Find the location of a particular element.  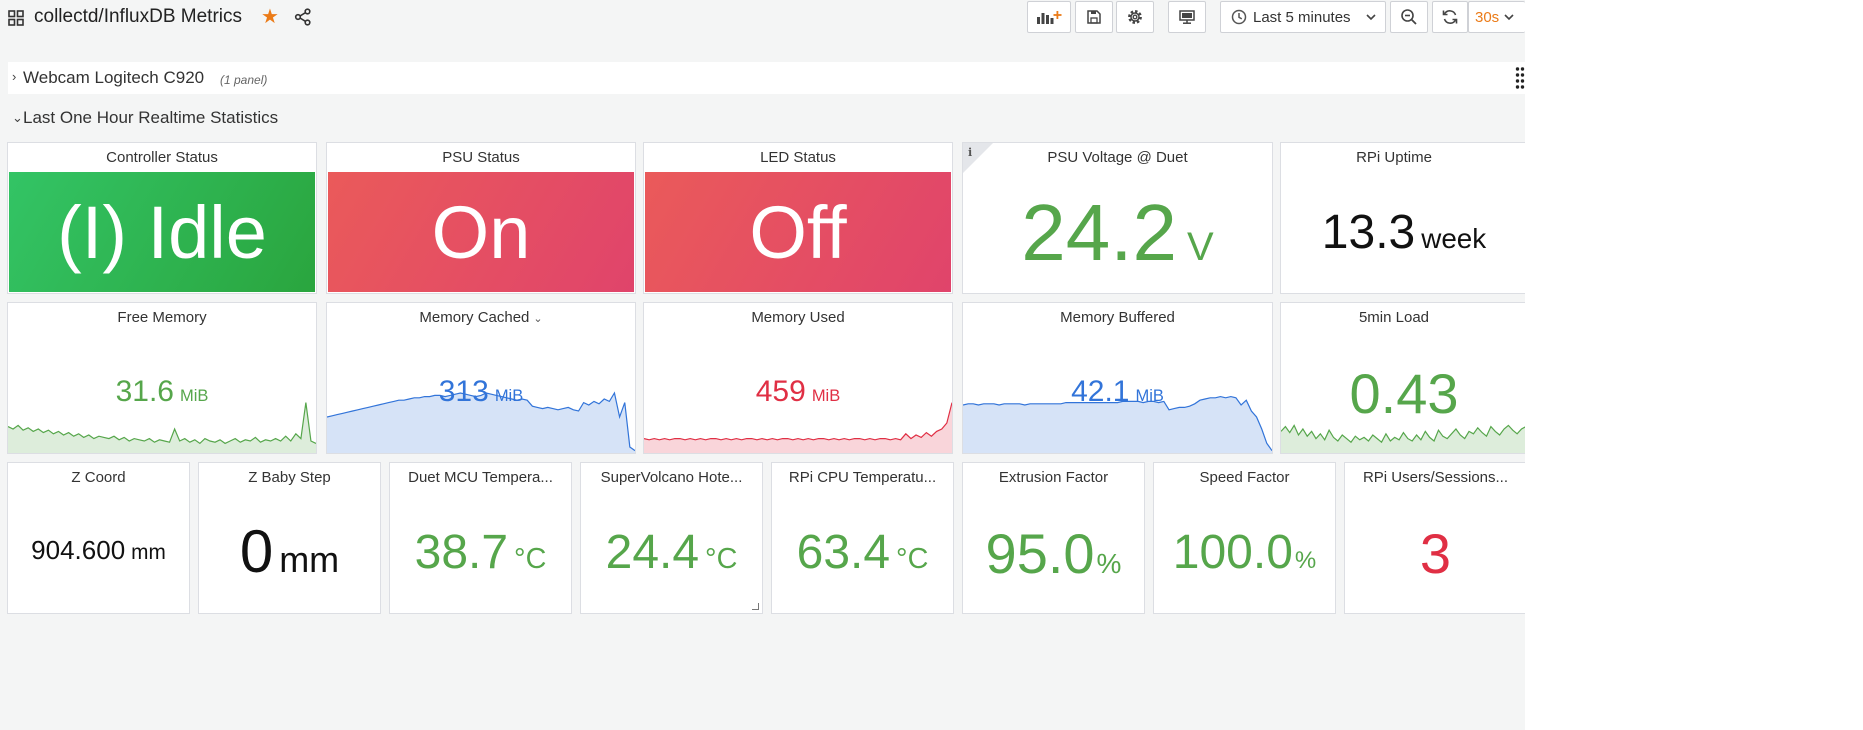

dashboard-navbar: collectd/InfluxDB Metrics ★ is located at coordinates (762, 19).